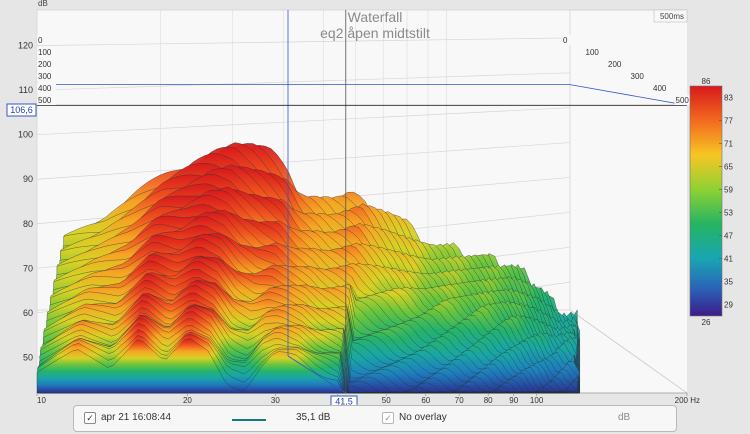 This screenshot has height=434, width=750. I want to click on z-tick-label-left: 300, so click(45, 76).